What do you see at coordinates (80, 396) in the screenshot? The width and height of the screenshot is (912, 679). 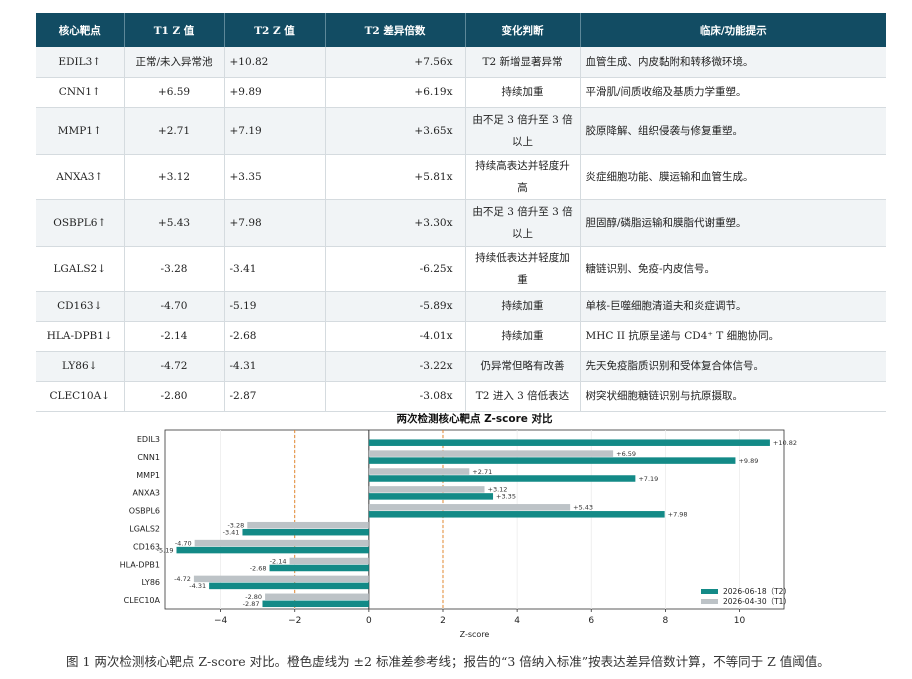 I see `cell-target: CLEC10A↓` at bounding box center [80, 396].